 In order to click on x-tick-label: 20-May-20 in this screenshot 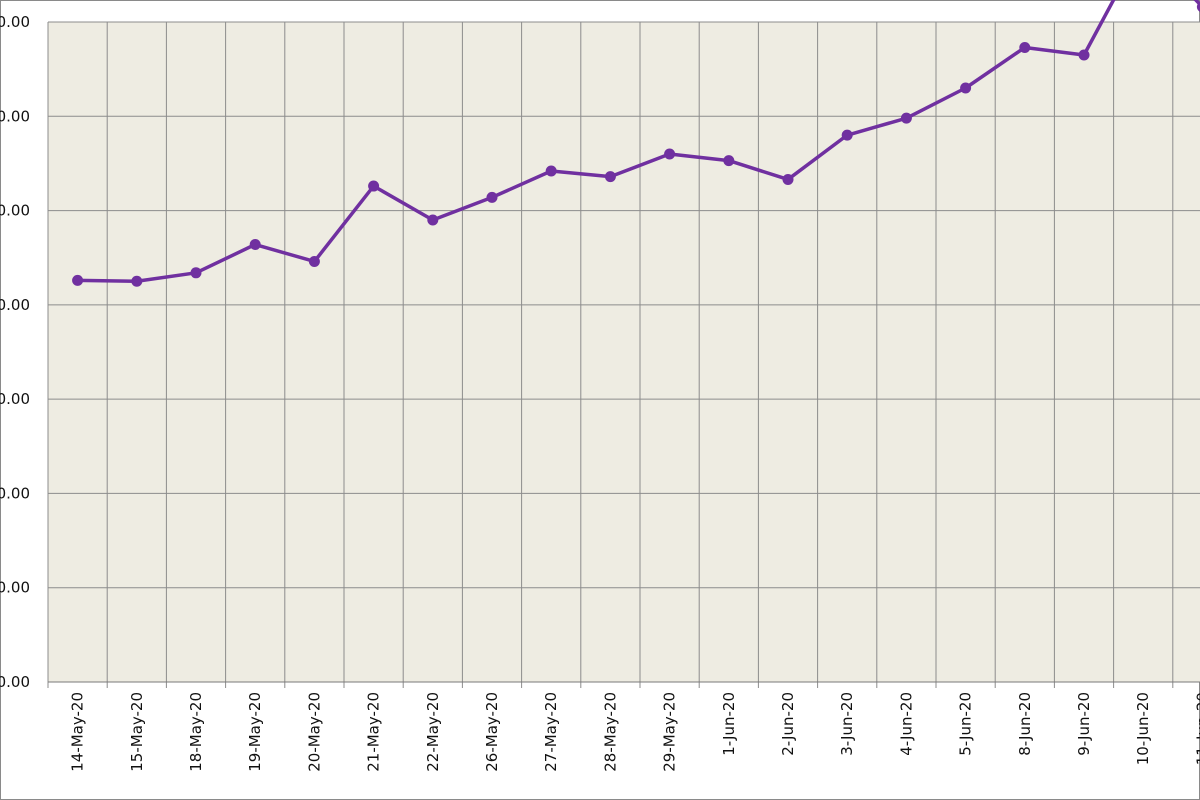, I will do `click(314, 732)`.